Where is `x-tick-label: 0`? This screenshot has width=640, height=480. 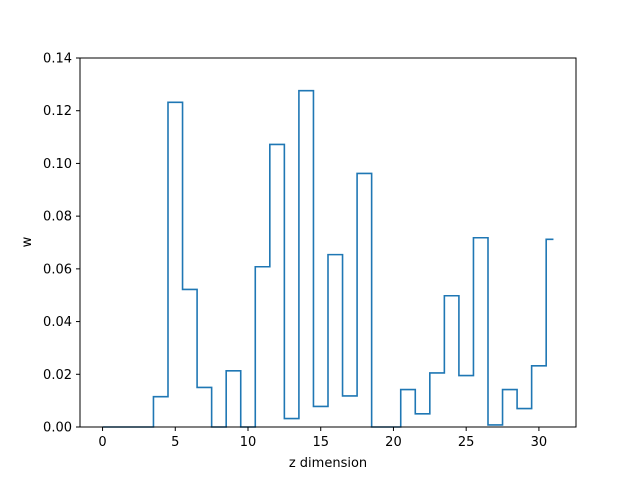
x-tick-label: 0 is located at coordinates (102, 442).